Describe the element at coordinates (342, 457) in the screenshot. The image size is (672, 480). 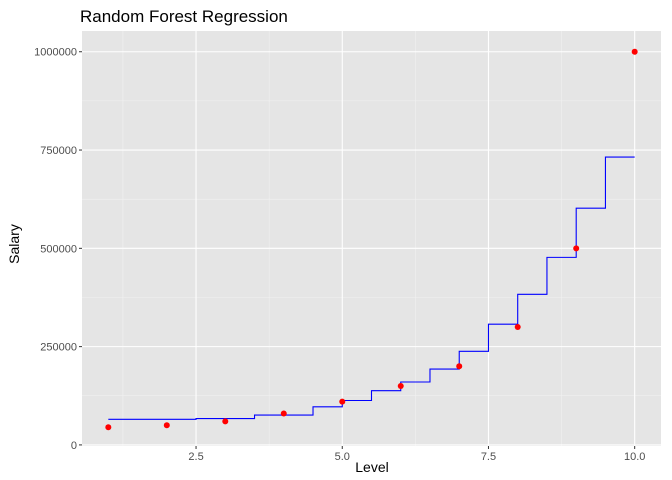
I see `x-tick-label: 5.0` at that location.